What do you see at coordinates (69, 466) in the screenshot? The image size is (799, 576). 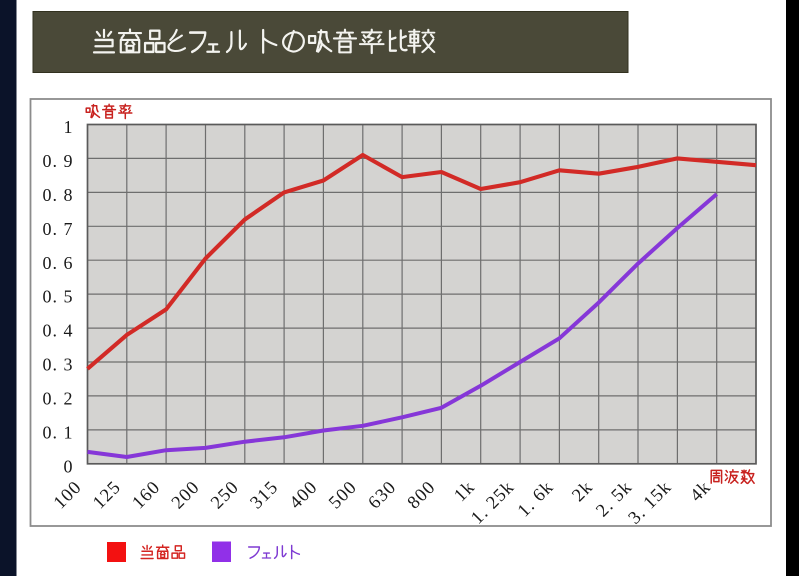 I see `svg-text: 0` at bounding box center [69, 466].